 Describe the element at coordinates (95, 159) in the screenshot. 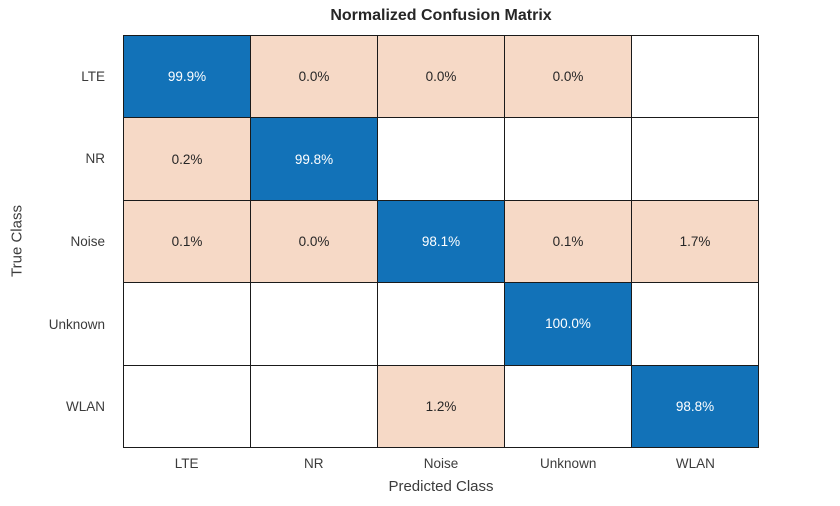

I see `y-tick-label: NR` at that location.